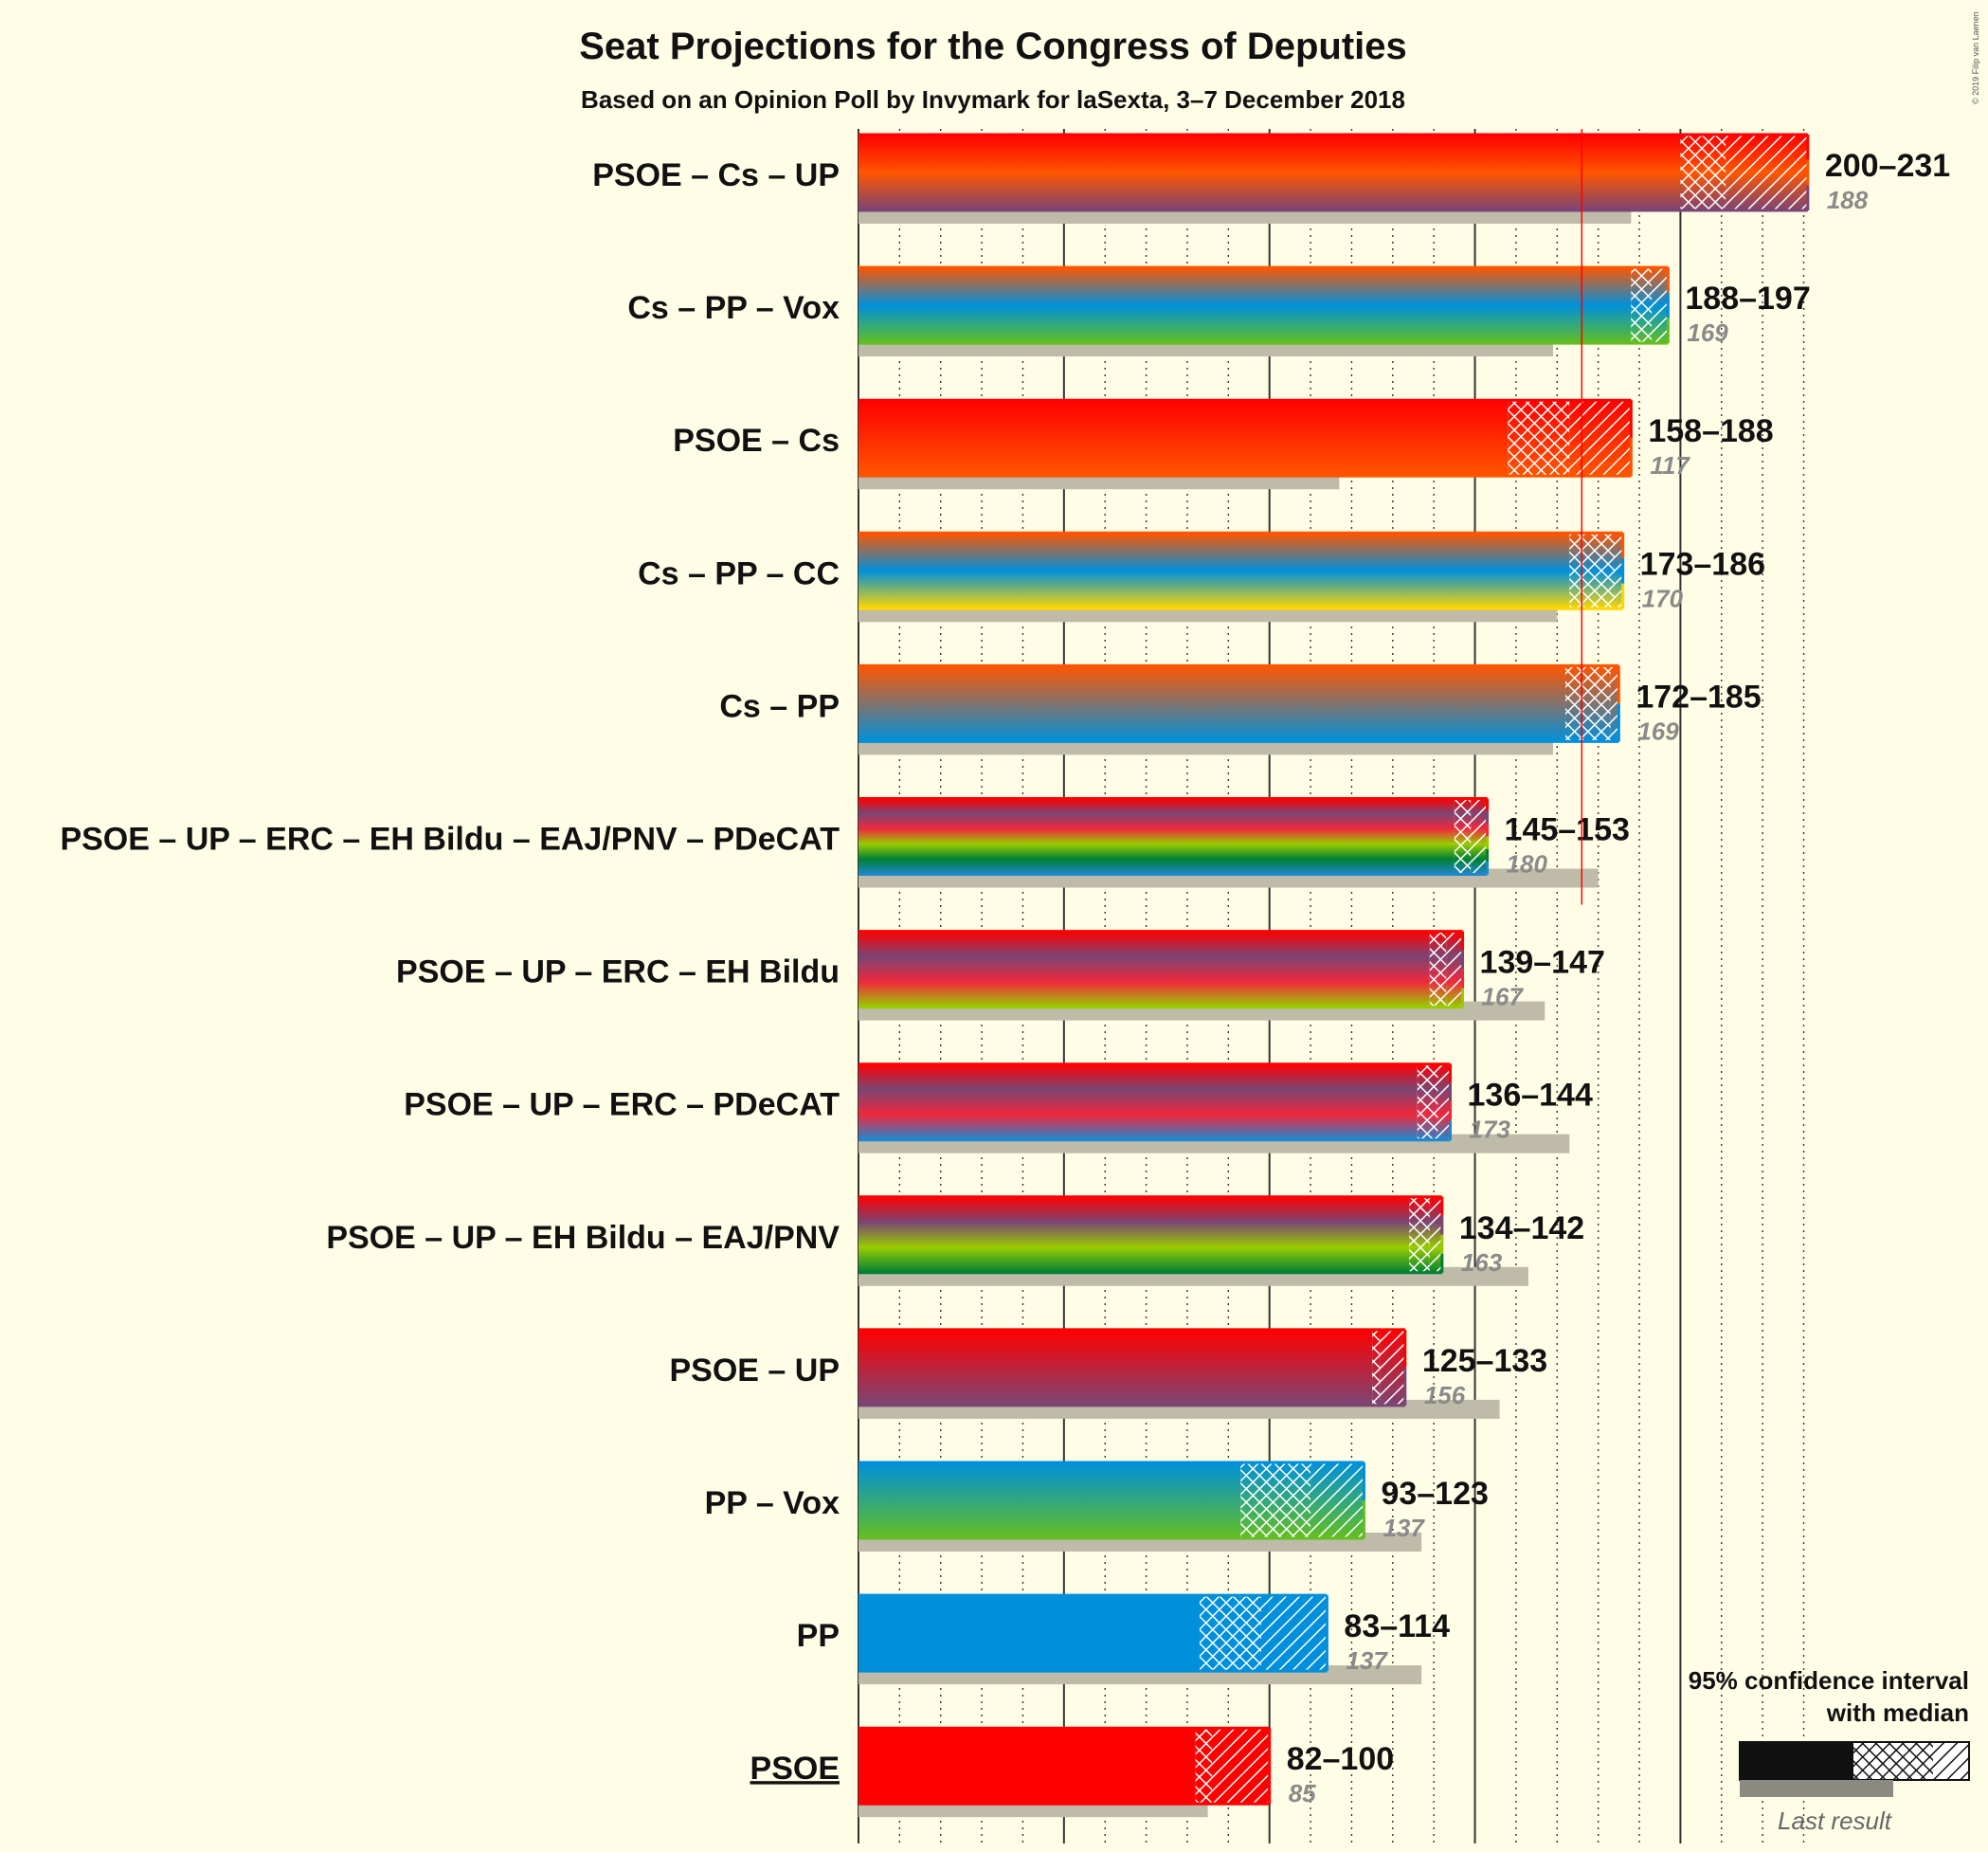 This screenshot has height=1852, width=1988. What do you see at coordinates (1711, 431) in the screenshot?
I see `range-label: 158–188` at bounding box center [1711, 431].